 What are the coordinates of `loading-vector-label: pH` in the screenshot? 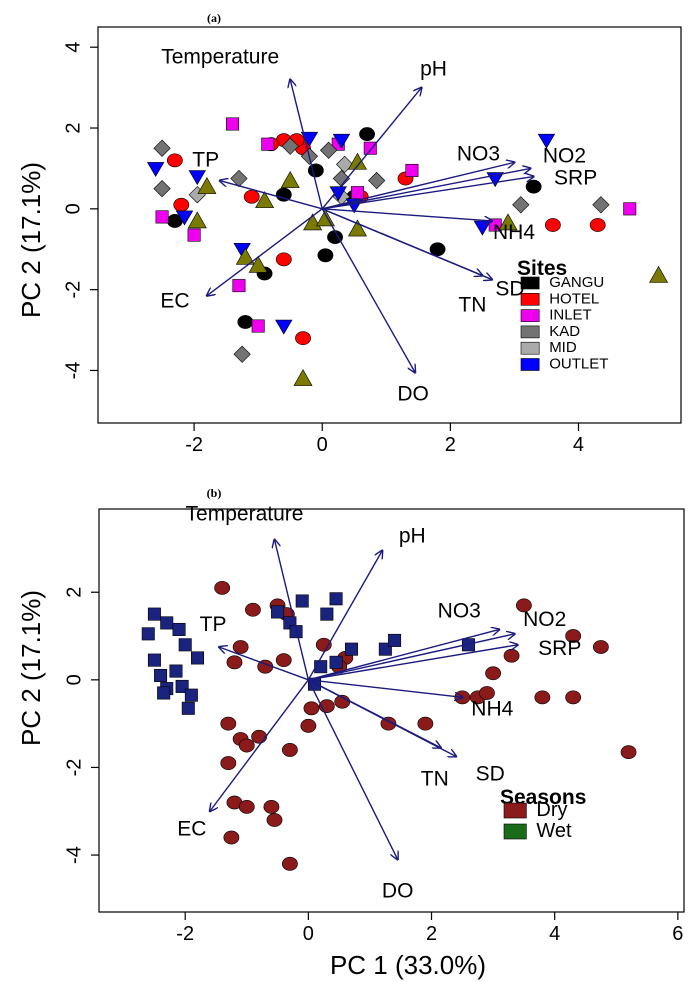 It's located at (412, 536).